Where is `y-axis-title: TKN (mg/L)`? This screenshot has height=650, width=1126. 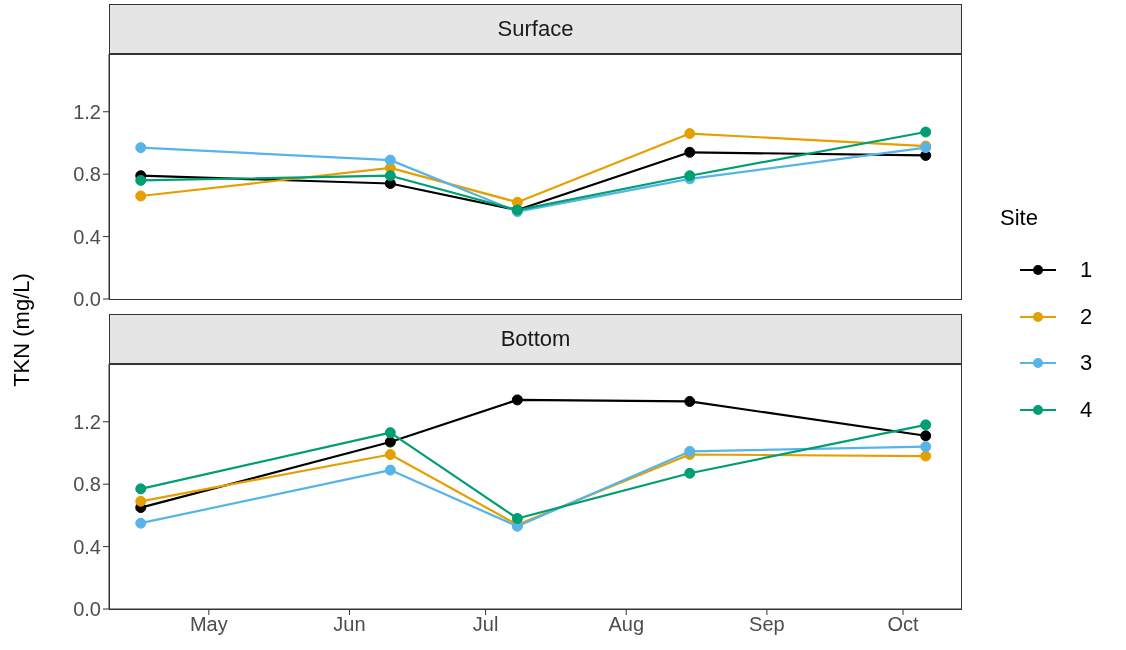
y-axis-title: TKN (mg/L) is located at coordinates (22, 330).